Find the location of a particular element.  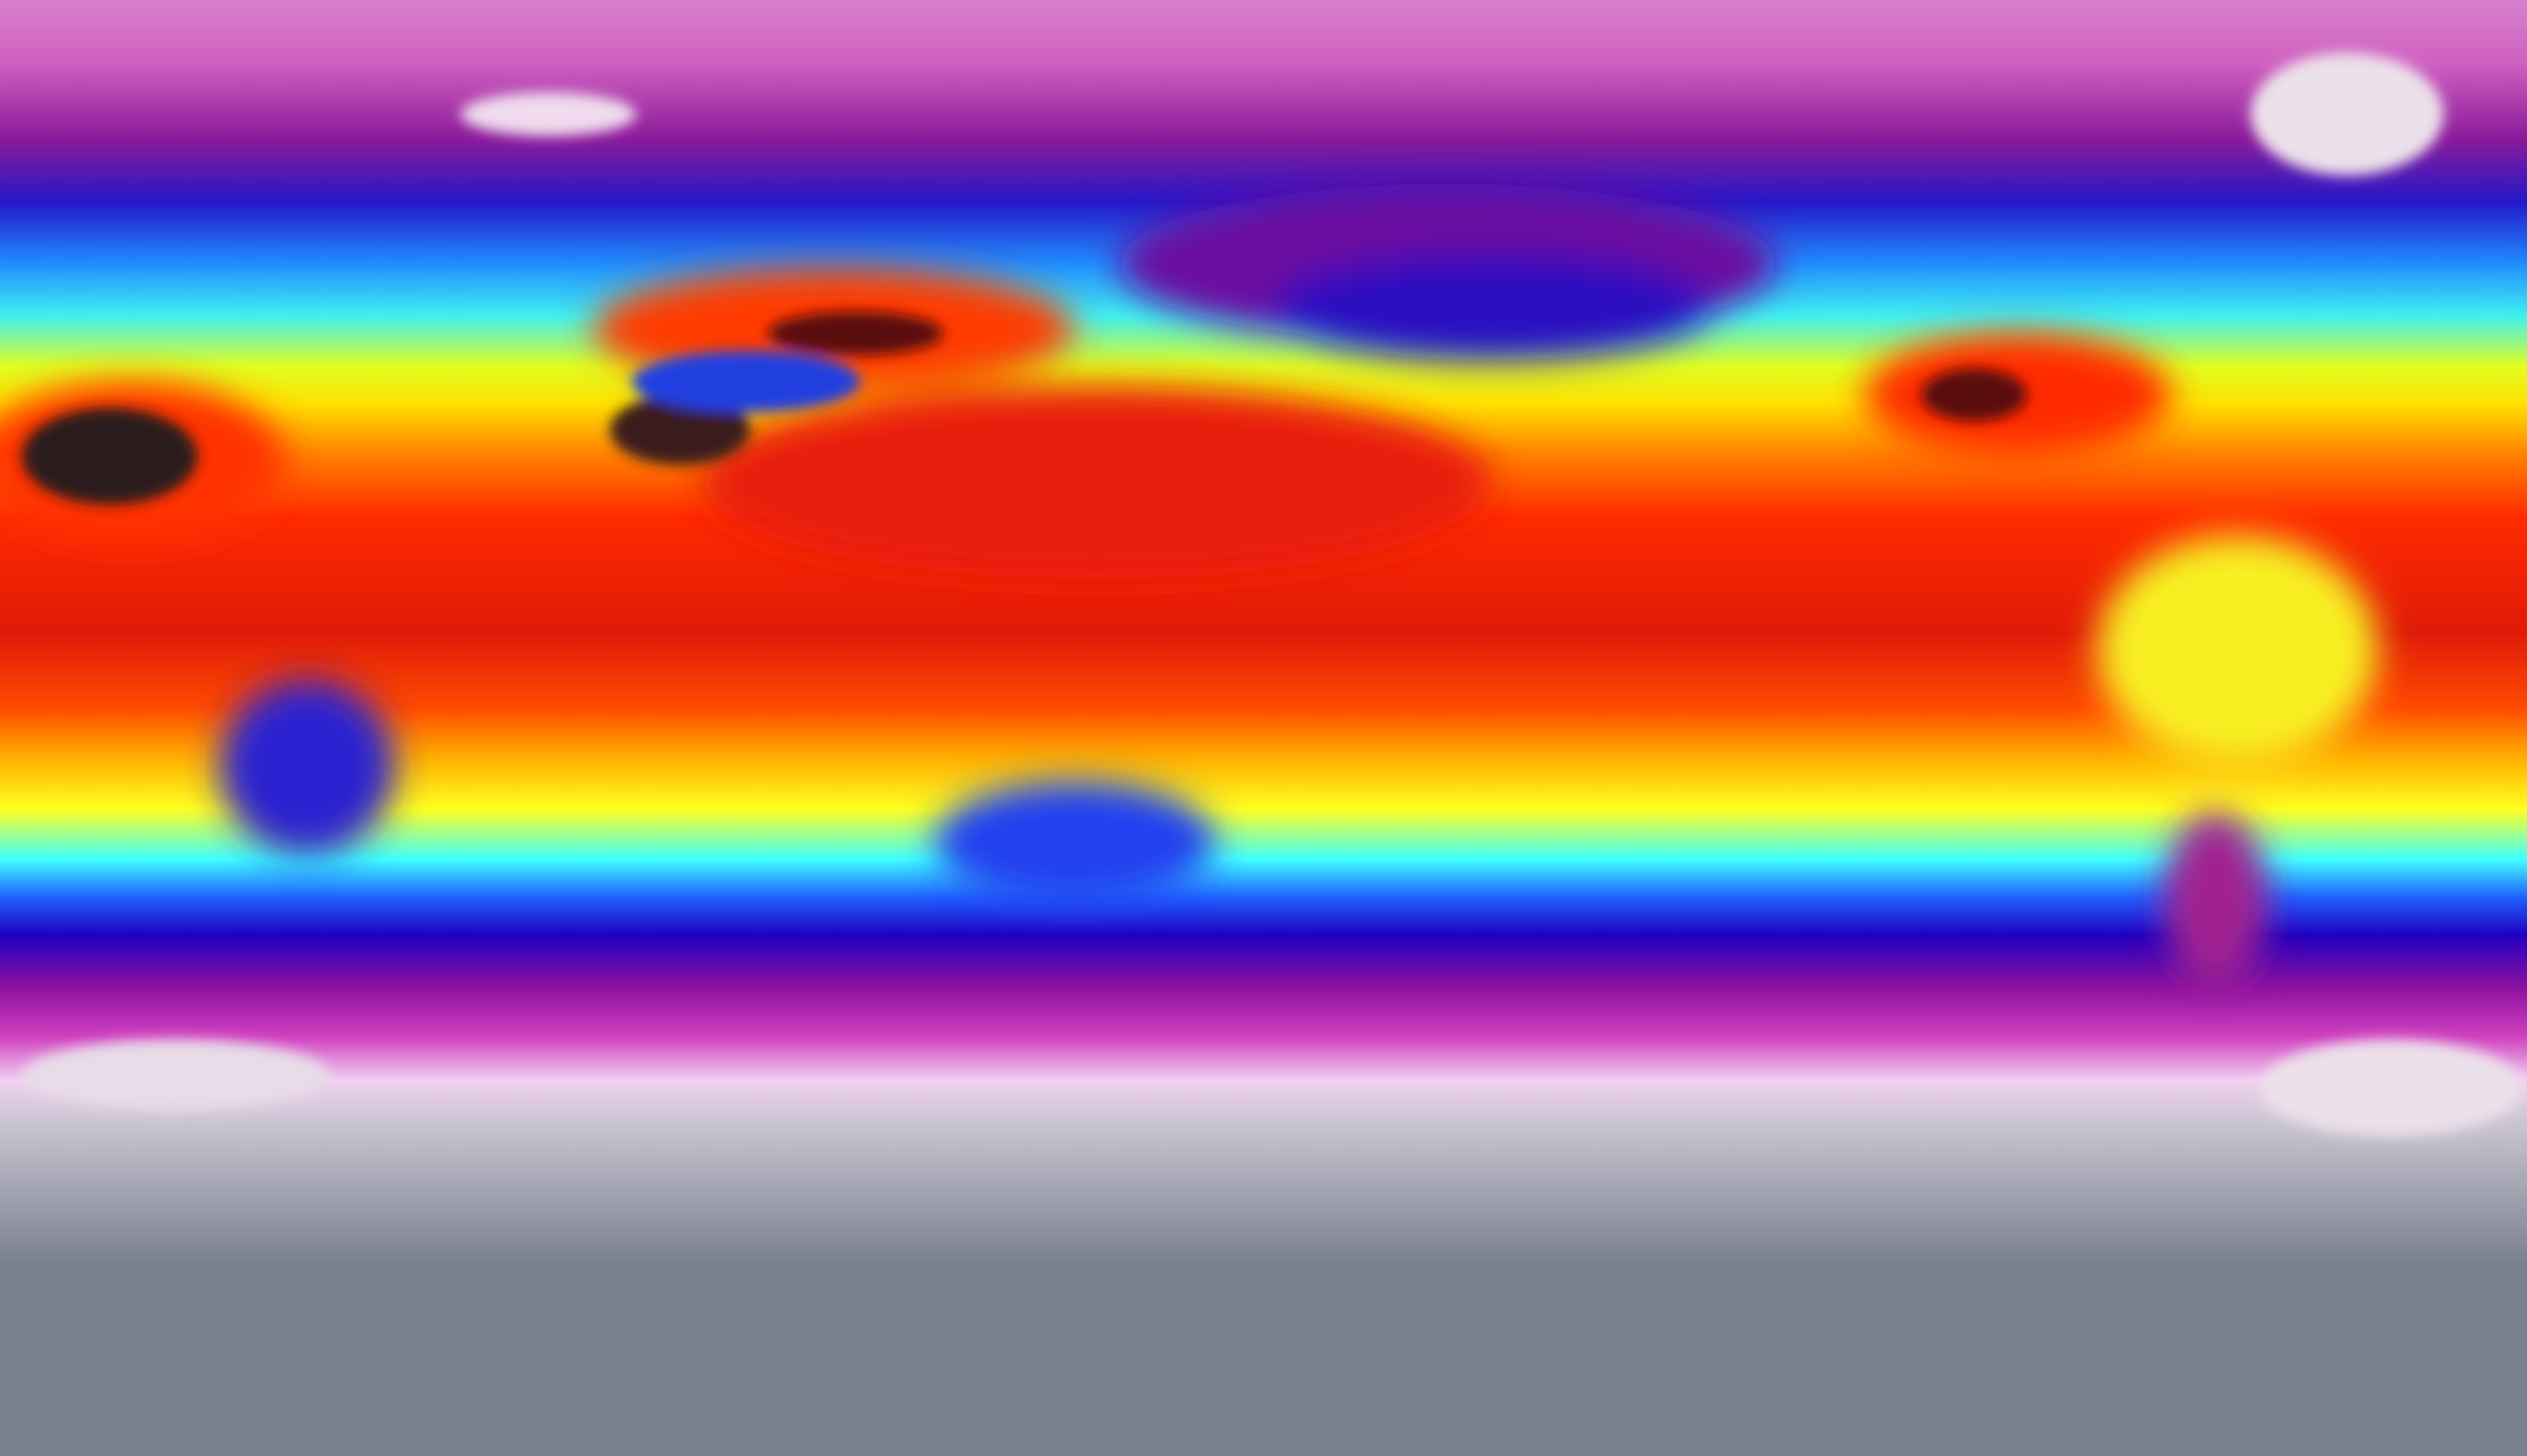

antarctic-shelf is located at coordinates (176, 1075).